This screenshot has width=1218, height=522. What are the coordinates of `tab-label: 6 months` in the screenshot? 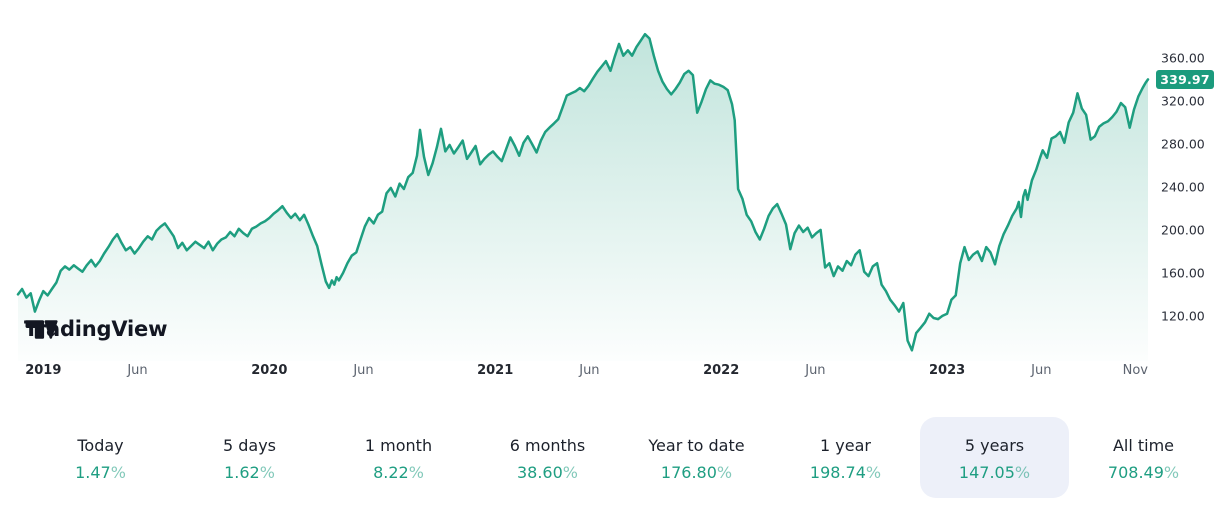 It's located at (547, 445).